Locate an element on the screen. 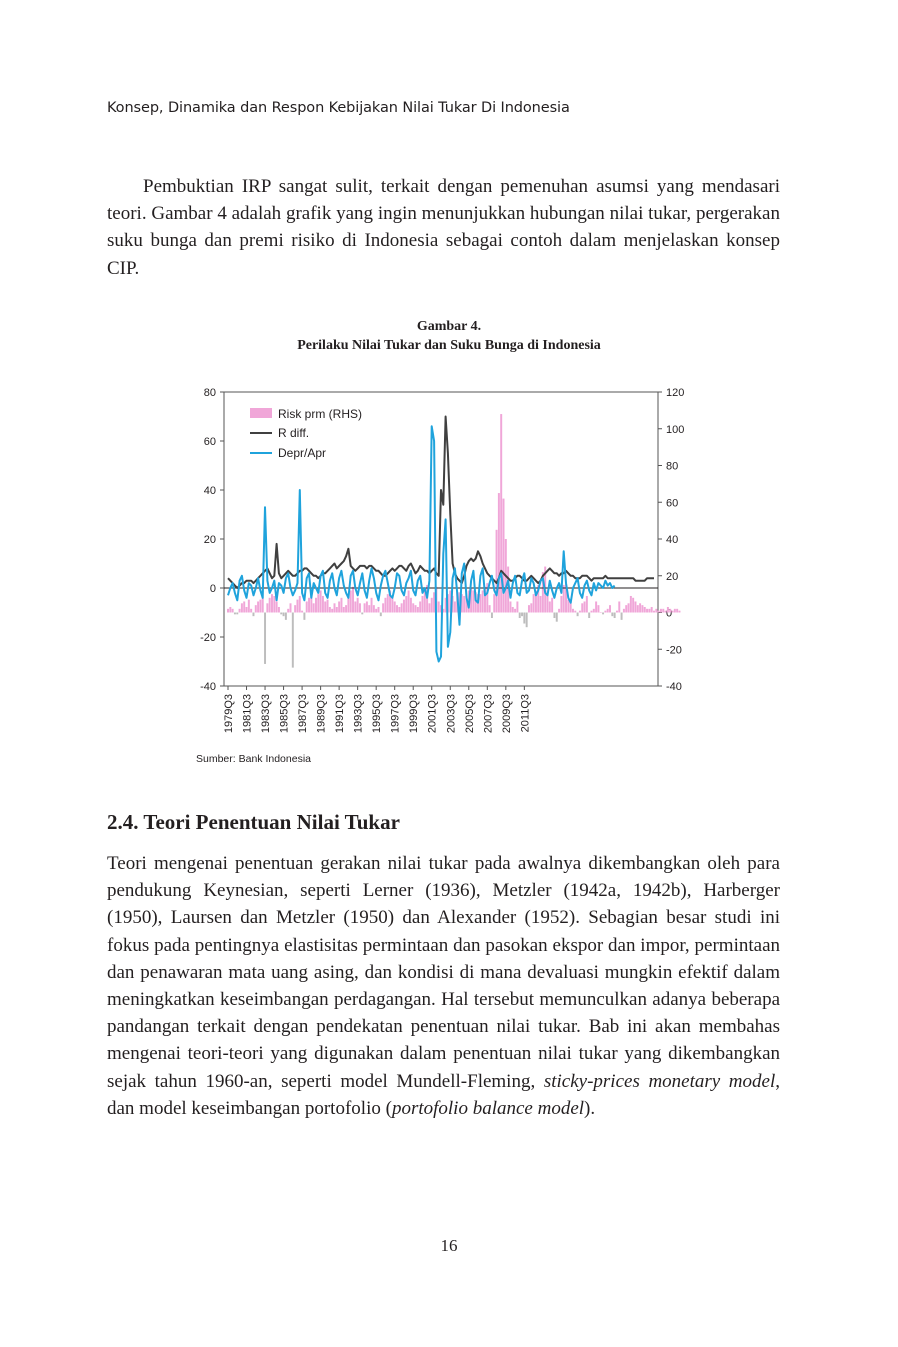 Image resolution: width=898 pixels, height=1347 pixels. x-axis-tick-label: 2001Q3 is located at coordinates (433, 713).